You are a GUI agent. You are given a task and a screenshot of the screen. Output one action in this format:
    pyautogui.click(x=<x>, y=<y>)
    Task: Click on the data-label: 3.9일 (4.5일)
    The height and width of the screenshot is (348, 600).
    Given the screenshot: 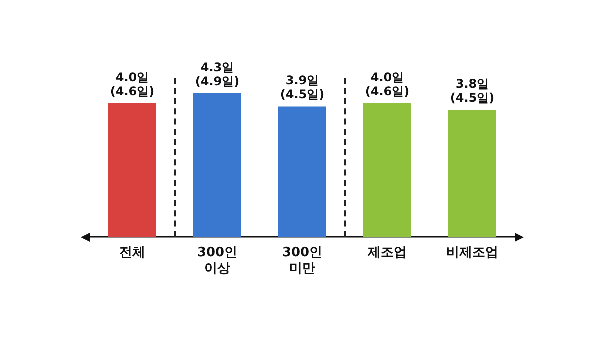 What is the action you would take?
    pyautogui.click(x=302, y=88)
    